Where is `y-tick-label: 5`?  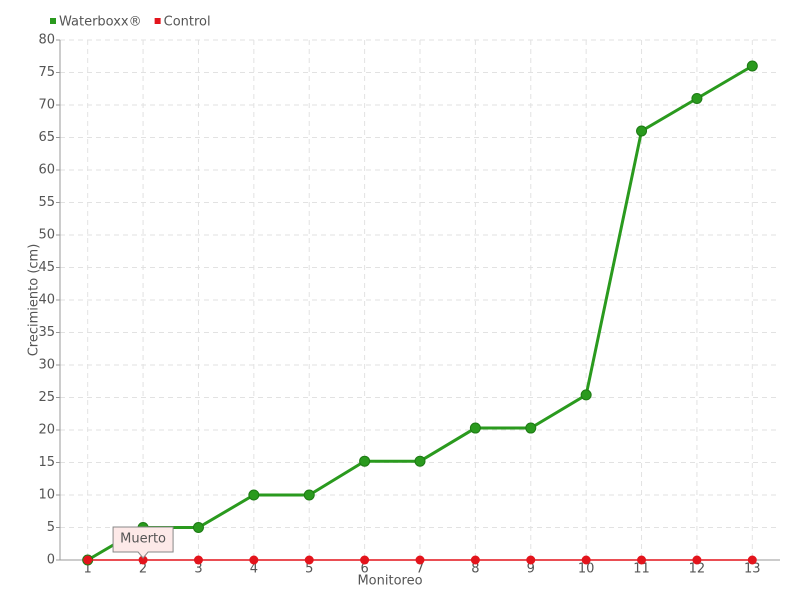
y-tick-label: 5 is located at coordinates (51, 527).